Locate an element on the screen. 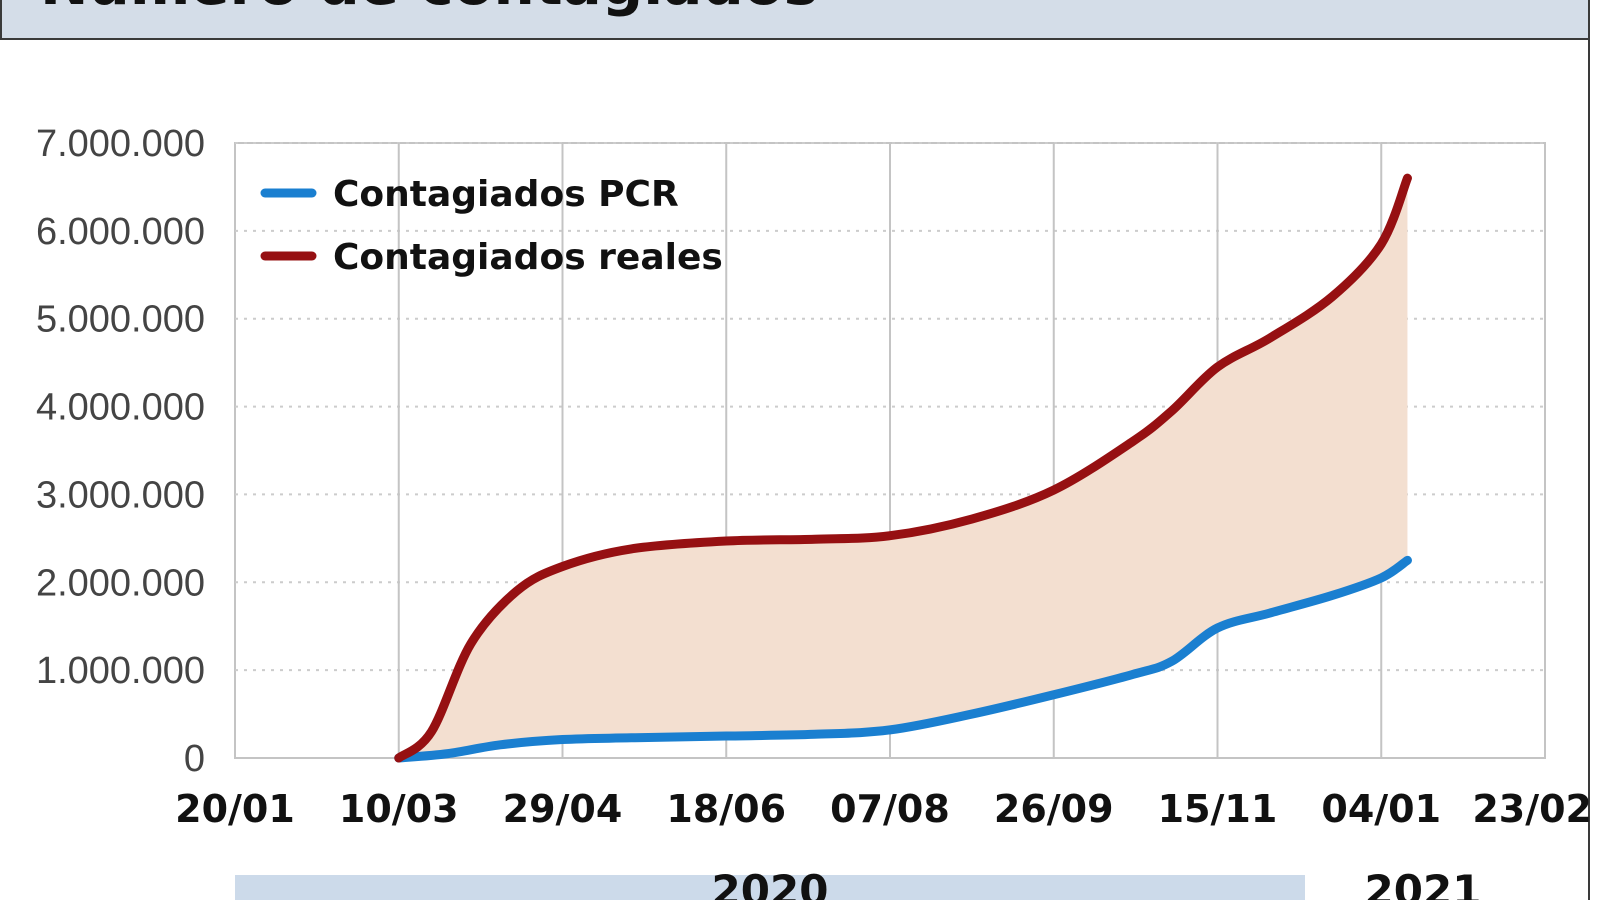 This screenshot has width=1600, height=900. right-border-rule is located at coordinates (1589, 470).